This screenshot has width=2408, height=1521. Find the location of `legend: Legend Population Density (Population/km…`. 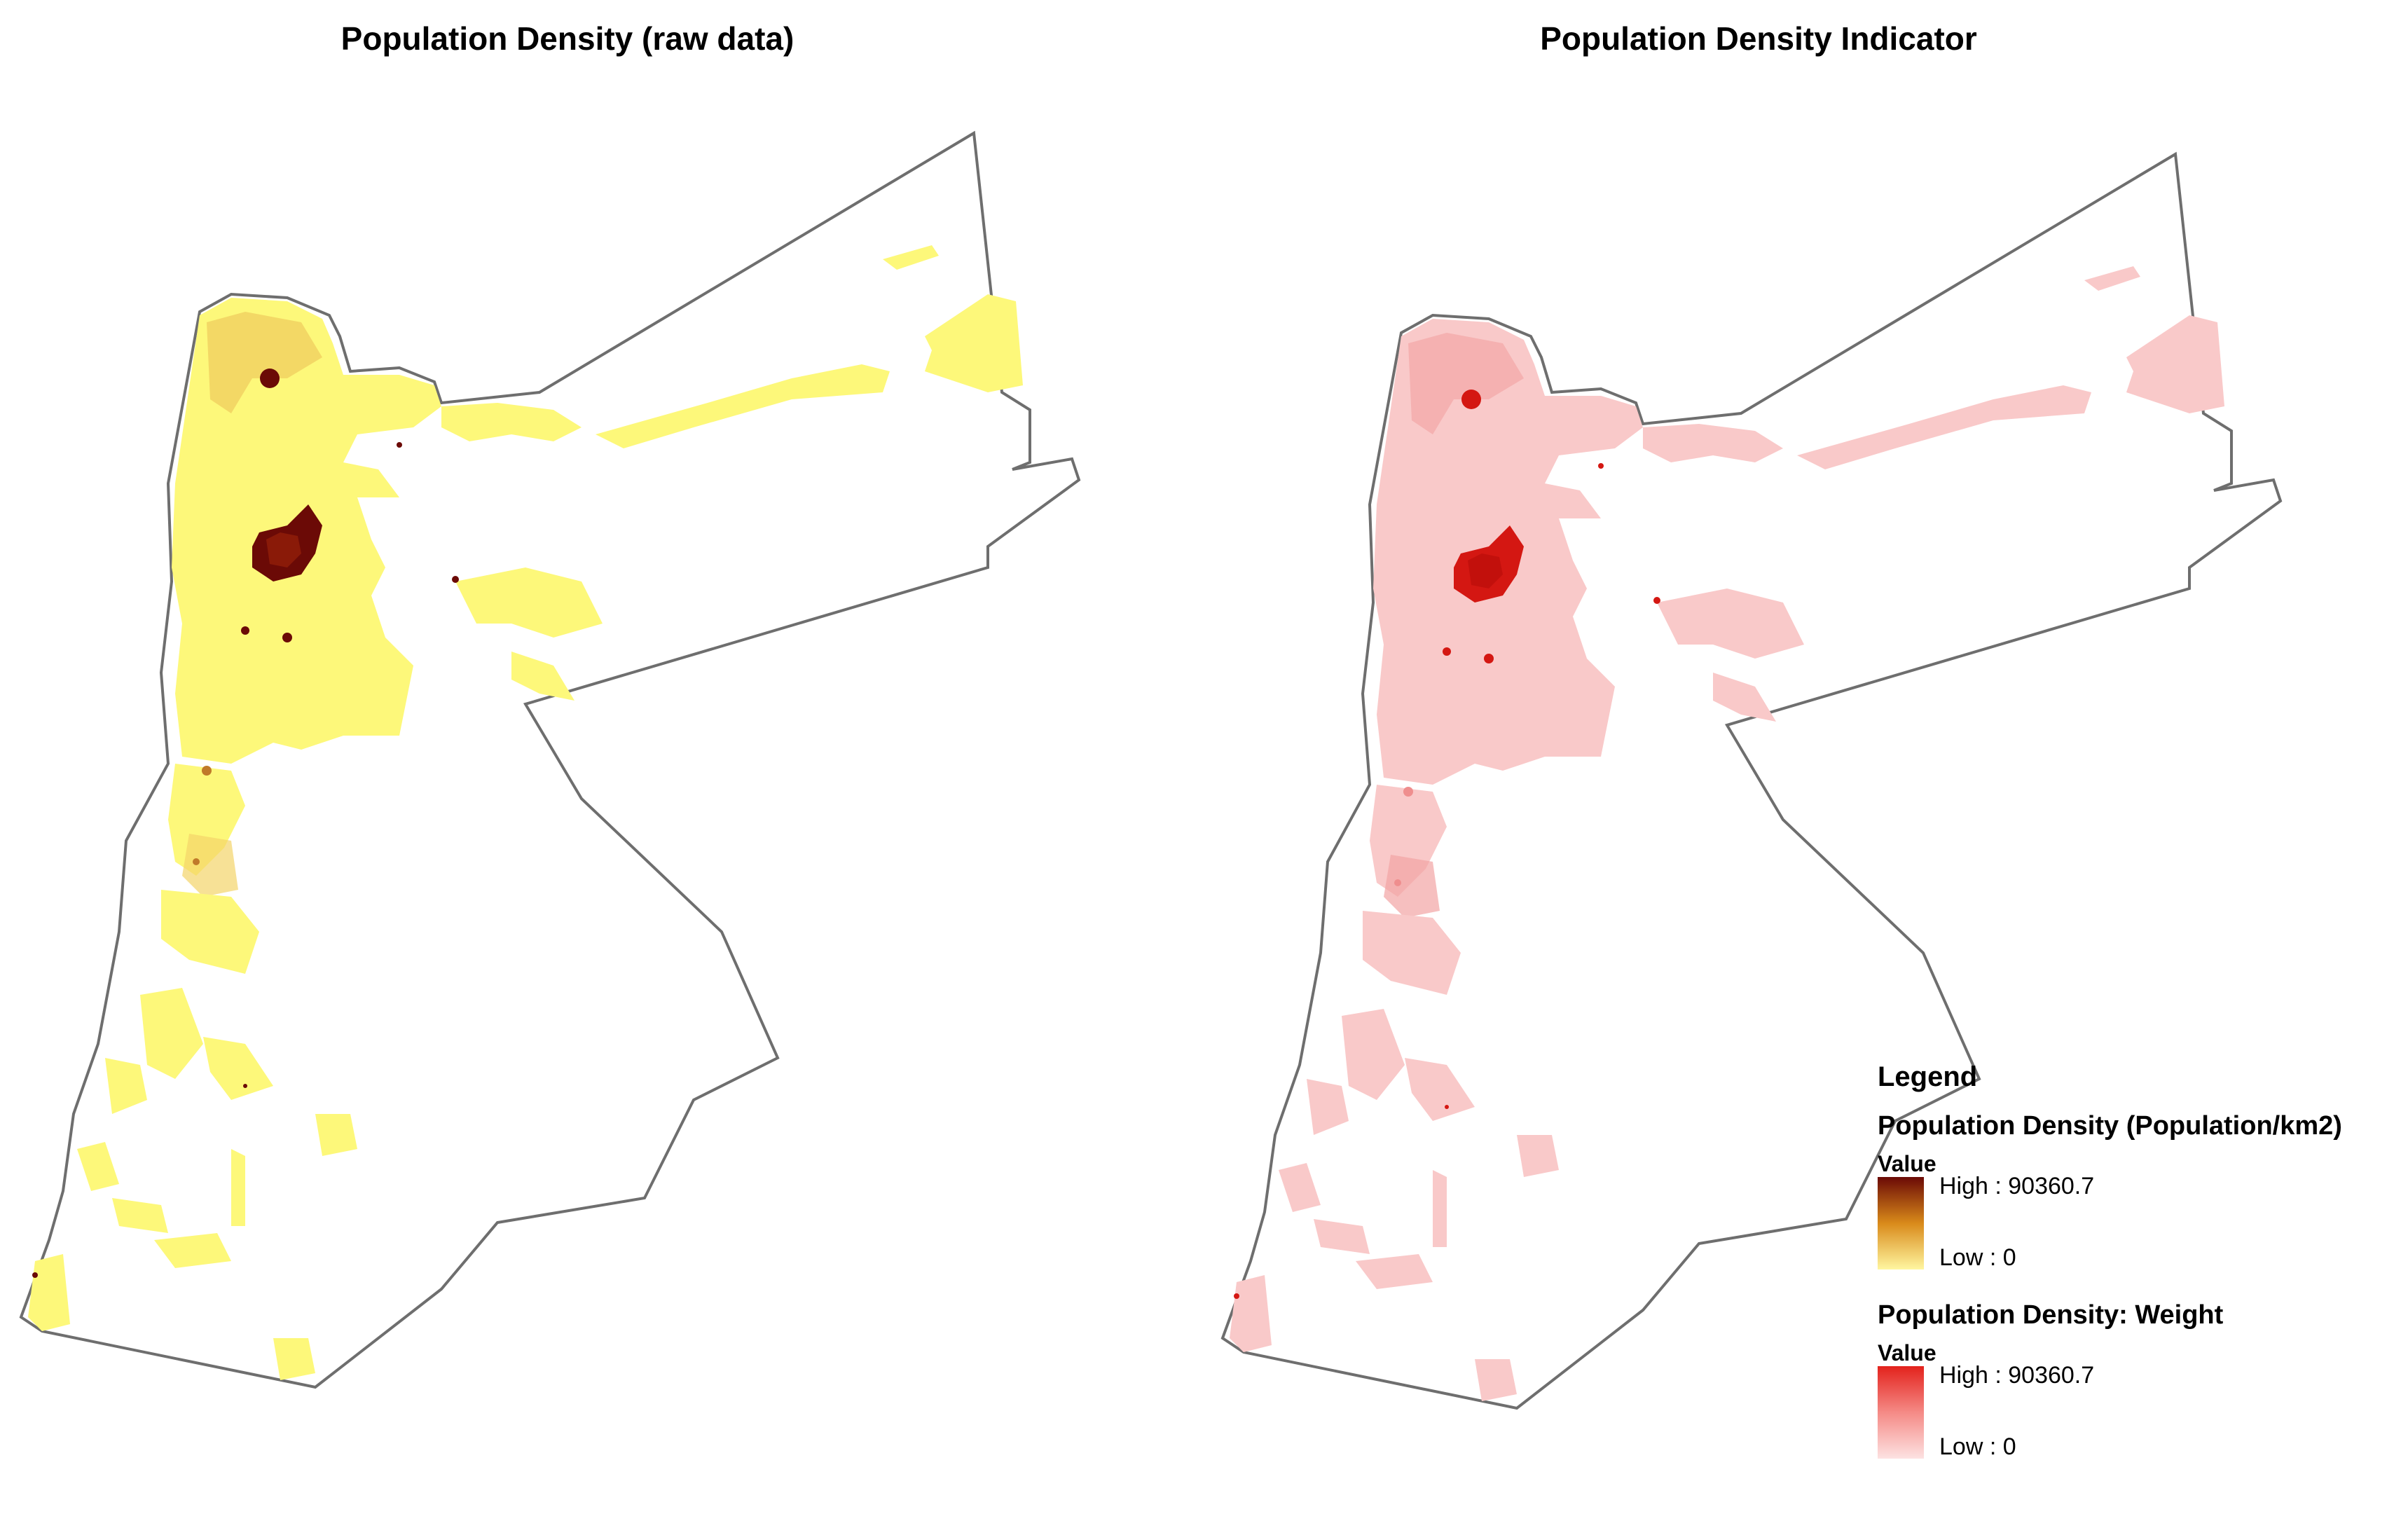

legend: Legend Population Density (Population/km… is located at coordinates (2137, 1266).